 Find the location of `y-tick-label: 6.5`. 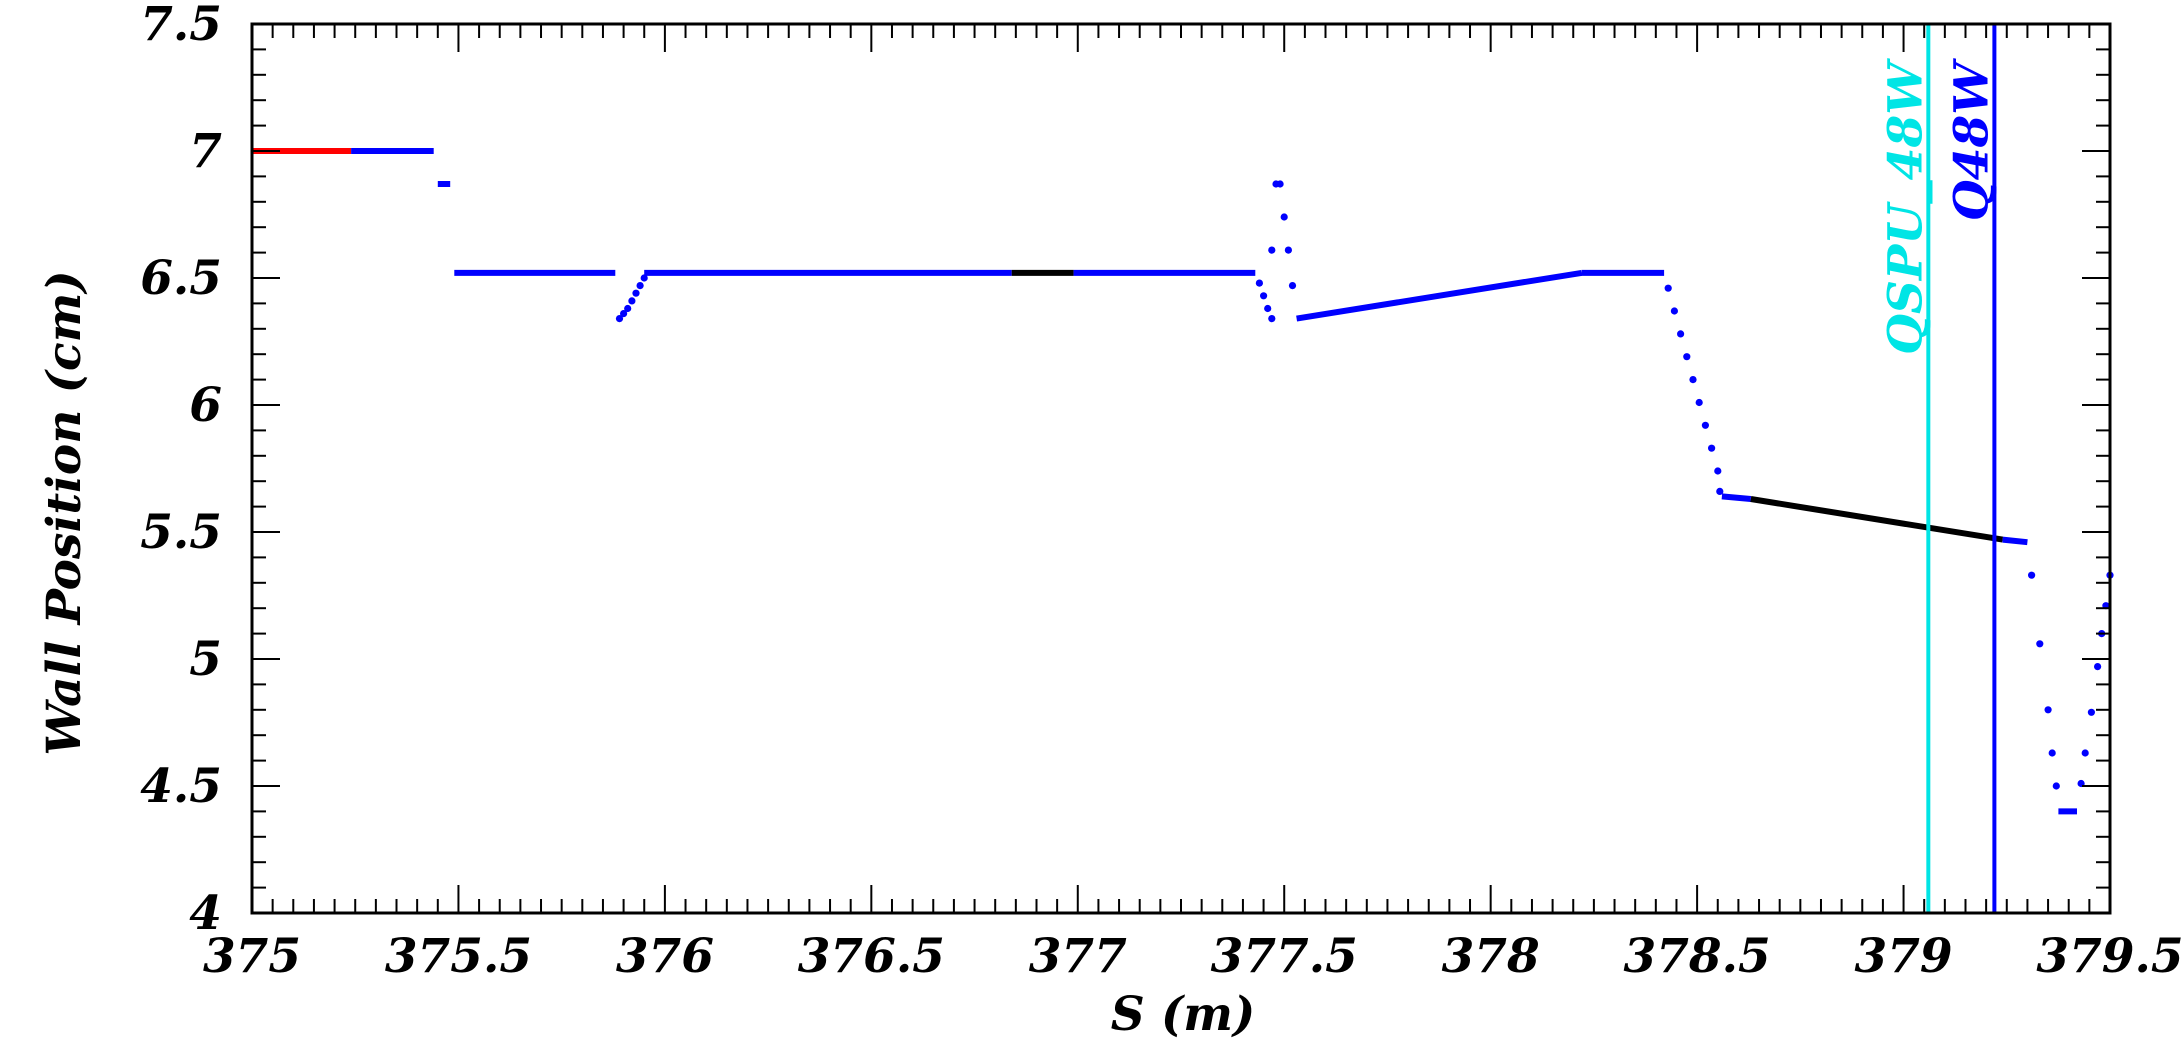

y-tick-label: 6.5 is located at coordinates (181, 278).